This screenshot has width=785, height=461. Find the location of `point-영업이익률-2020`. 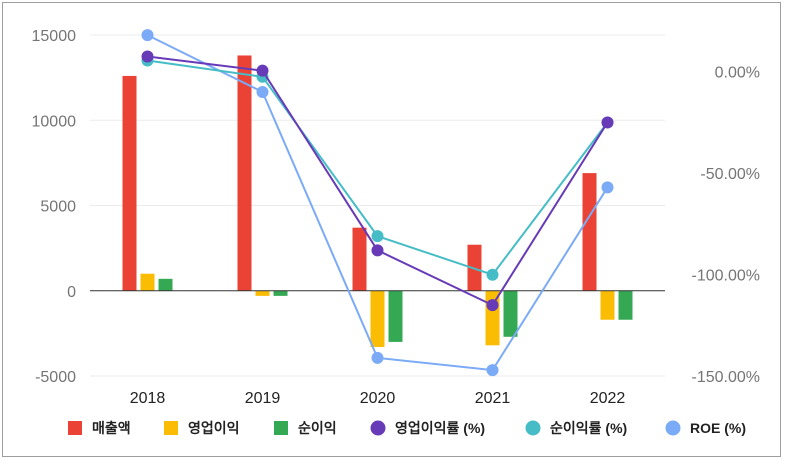

point-영업이익률-2020 is located at coordinates (377, 250).